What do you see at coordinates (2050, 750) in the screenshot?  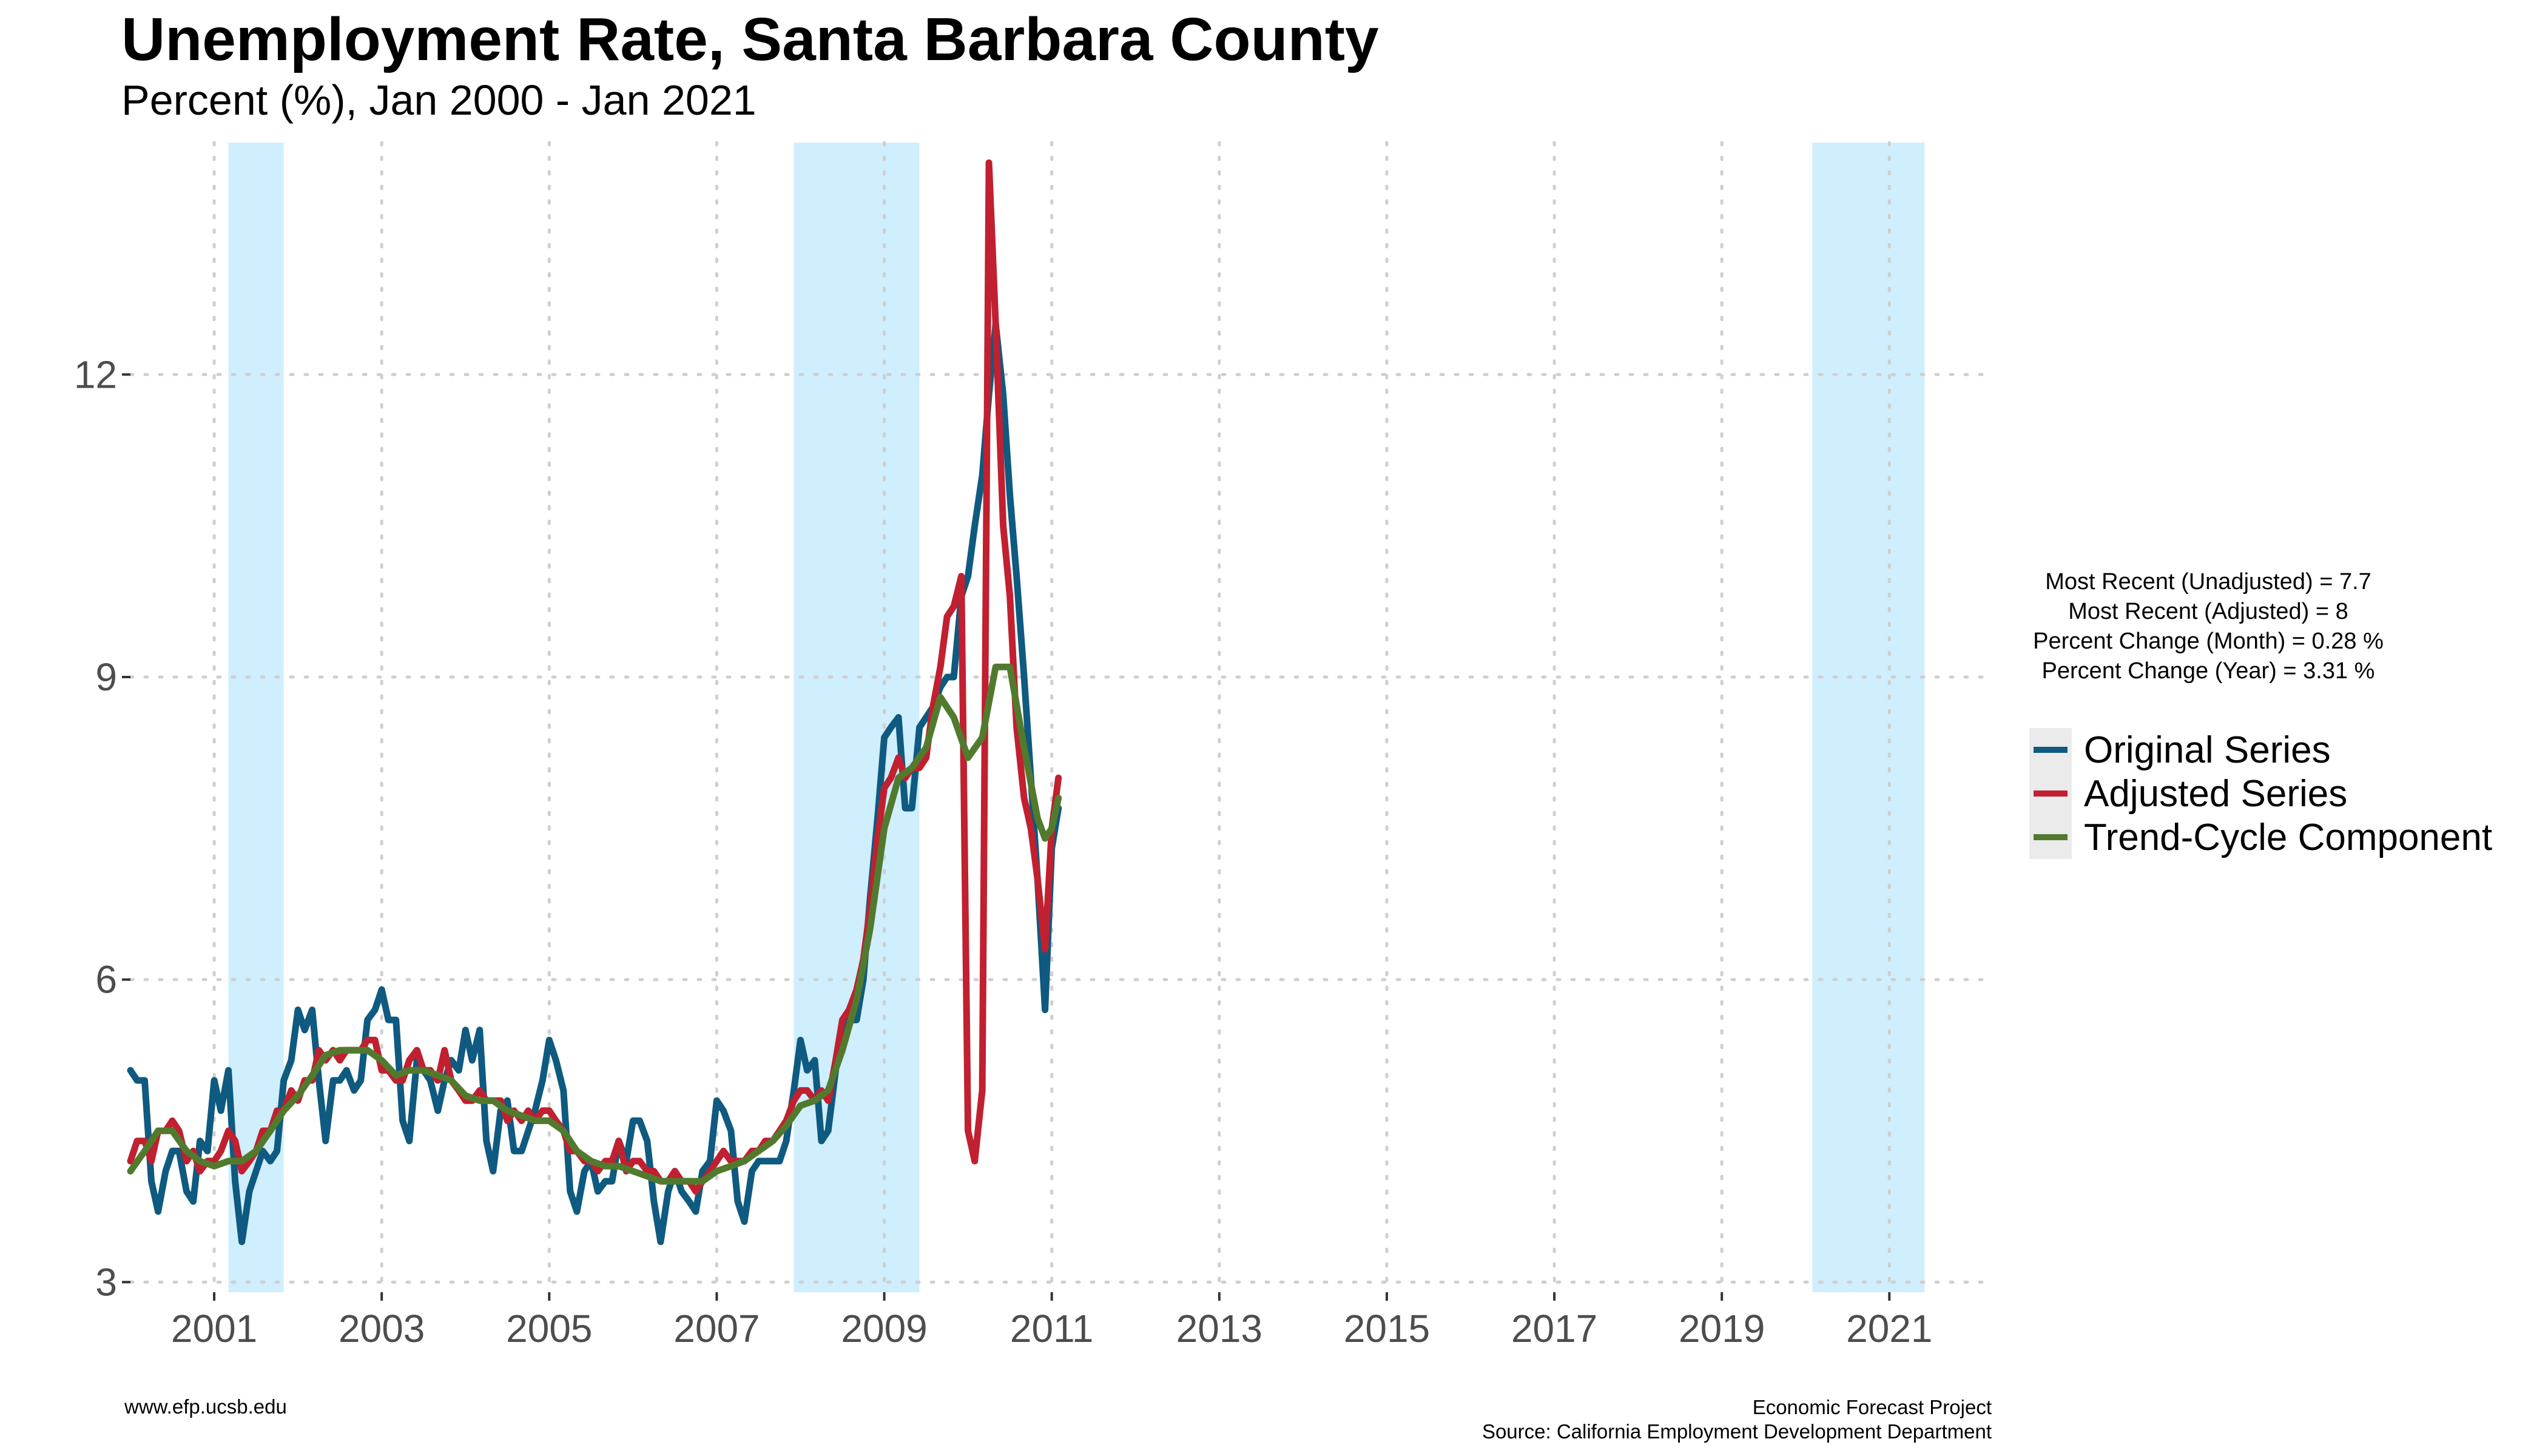 I see `legend-key-original` at bounding box center [2050, 750].